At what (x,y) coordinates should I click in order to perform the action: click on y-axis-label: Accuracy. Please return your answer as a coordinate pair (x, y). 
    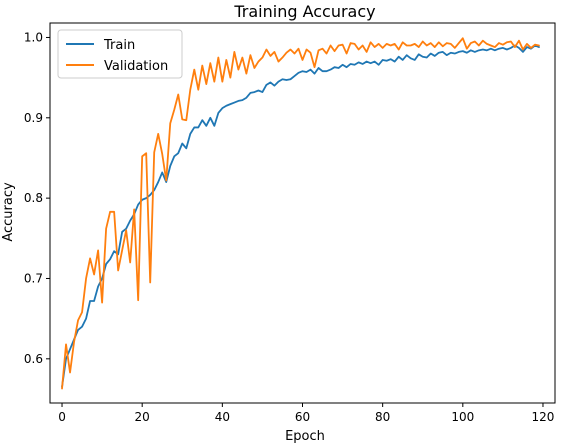
    Looking at the image, I should click on (8, 212).